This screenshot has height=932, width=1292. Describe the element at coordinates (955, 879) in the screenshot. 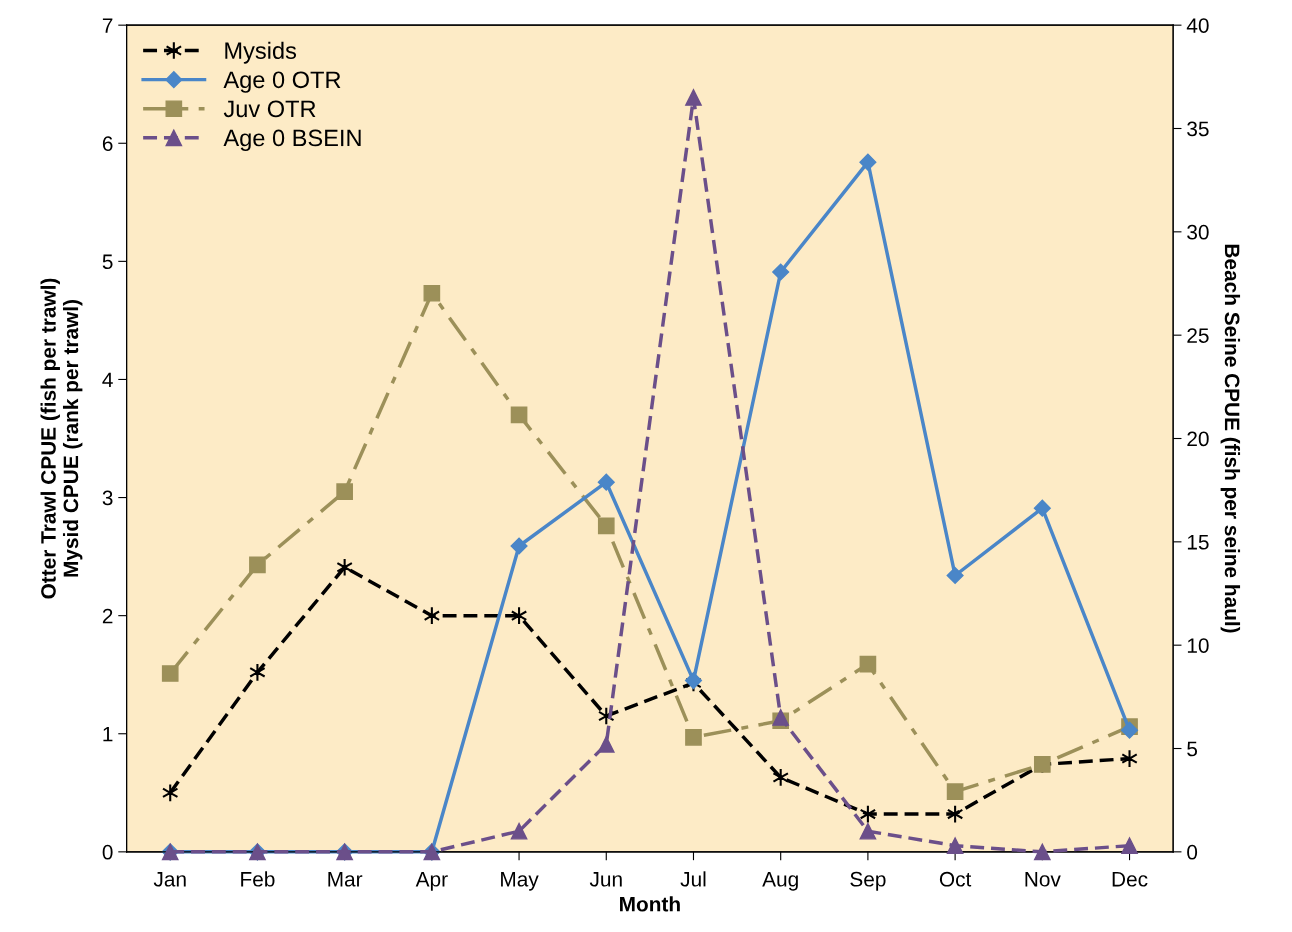

I see `x-tick-label: Oct` at that location.